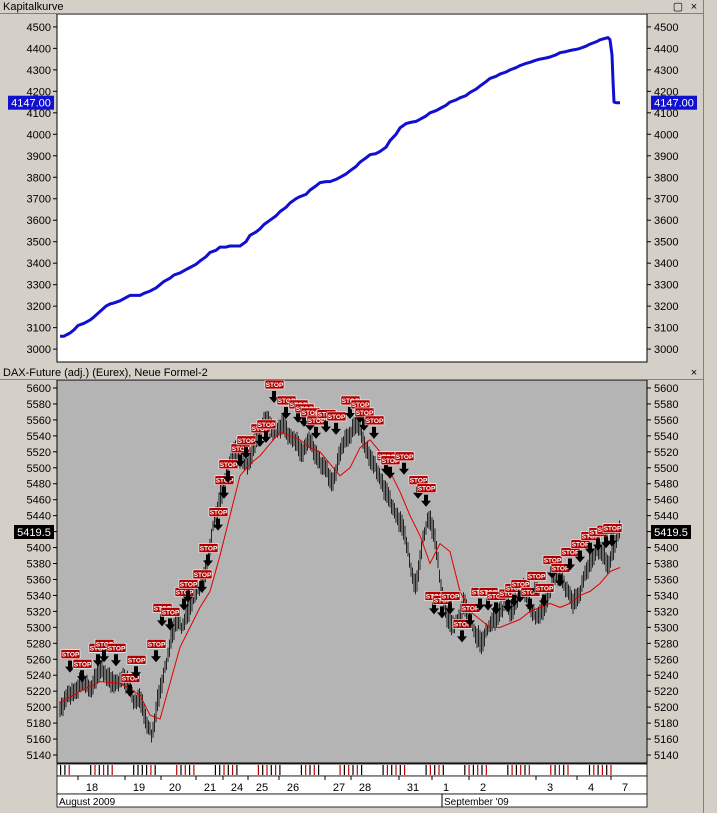 The image size is (717, 813). Describe the element at coordinates (413, 788) in the screenshot. I see `date-tick-label: 31` at that location.